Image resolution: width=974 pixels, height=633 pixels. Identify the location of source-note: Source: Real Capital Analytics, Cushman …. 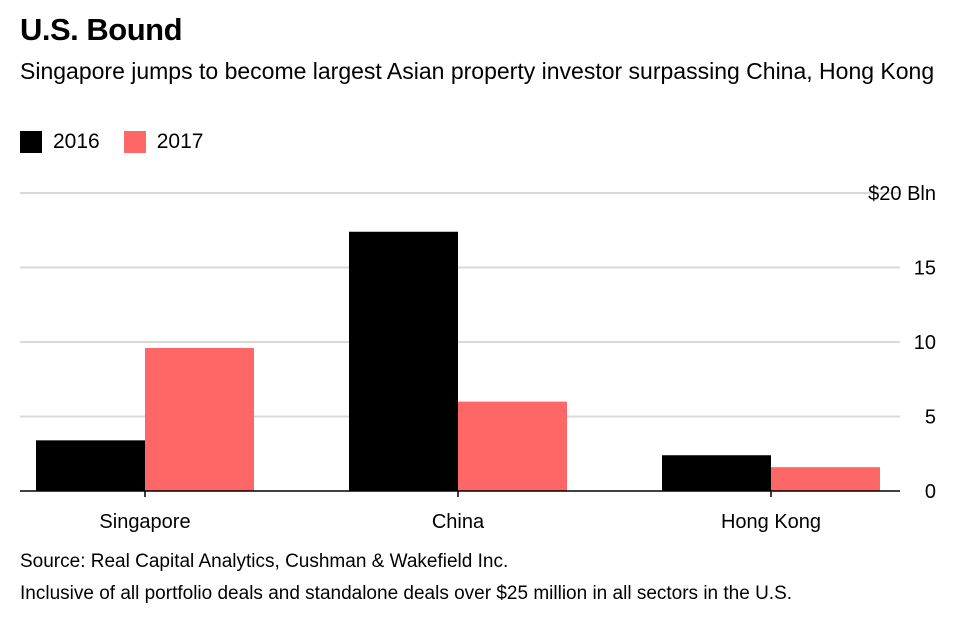
(264, 561).